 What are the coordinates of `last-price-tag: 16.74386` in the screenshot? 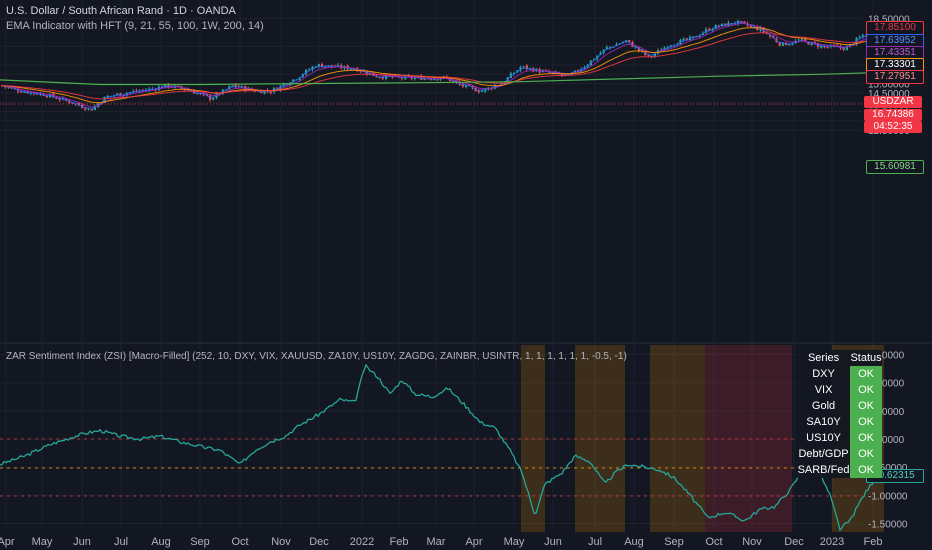 It's located at (893, 115).